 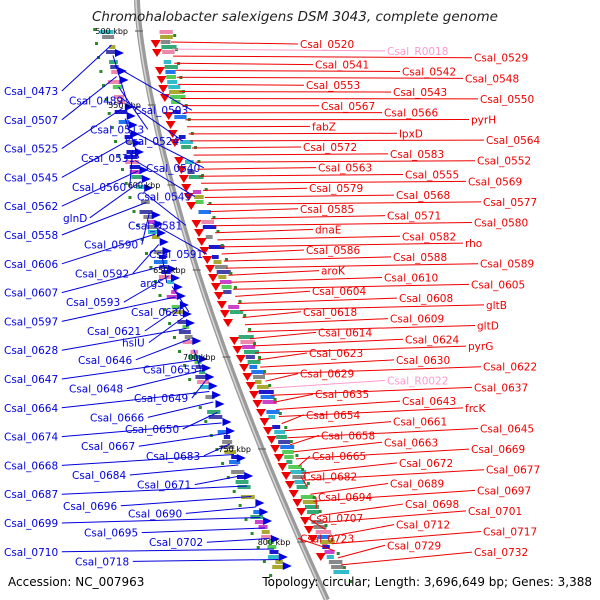 I want to click on left-gene-label: Csal_0696, so click(x=90, y=507).